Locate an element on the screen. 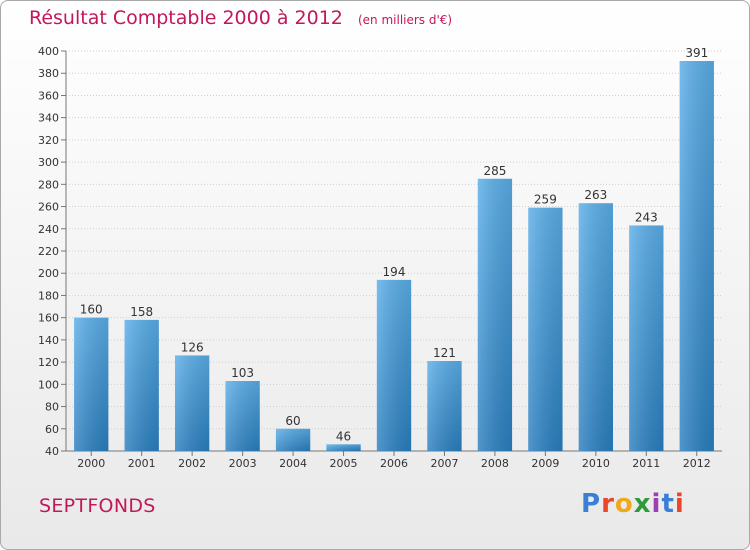 This screenshot has height=550, width=750. data-label: 126 is located at coordinates (192, 347).